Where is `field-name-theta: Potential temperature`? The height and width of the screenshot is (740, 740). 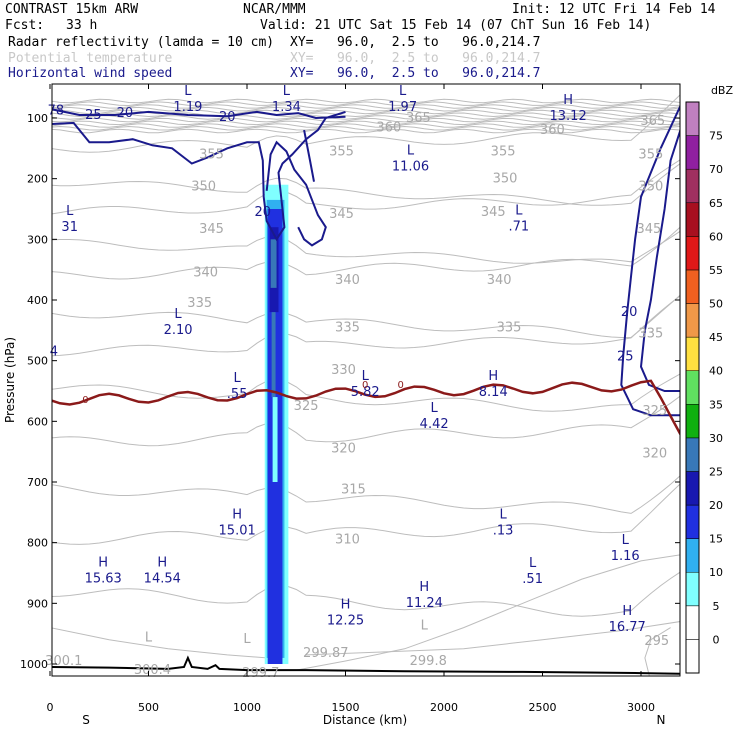
field-name-theta: Potential temperature is located at coordinates (90, 58).